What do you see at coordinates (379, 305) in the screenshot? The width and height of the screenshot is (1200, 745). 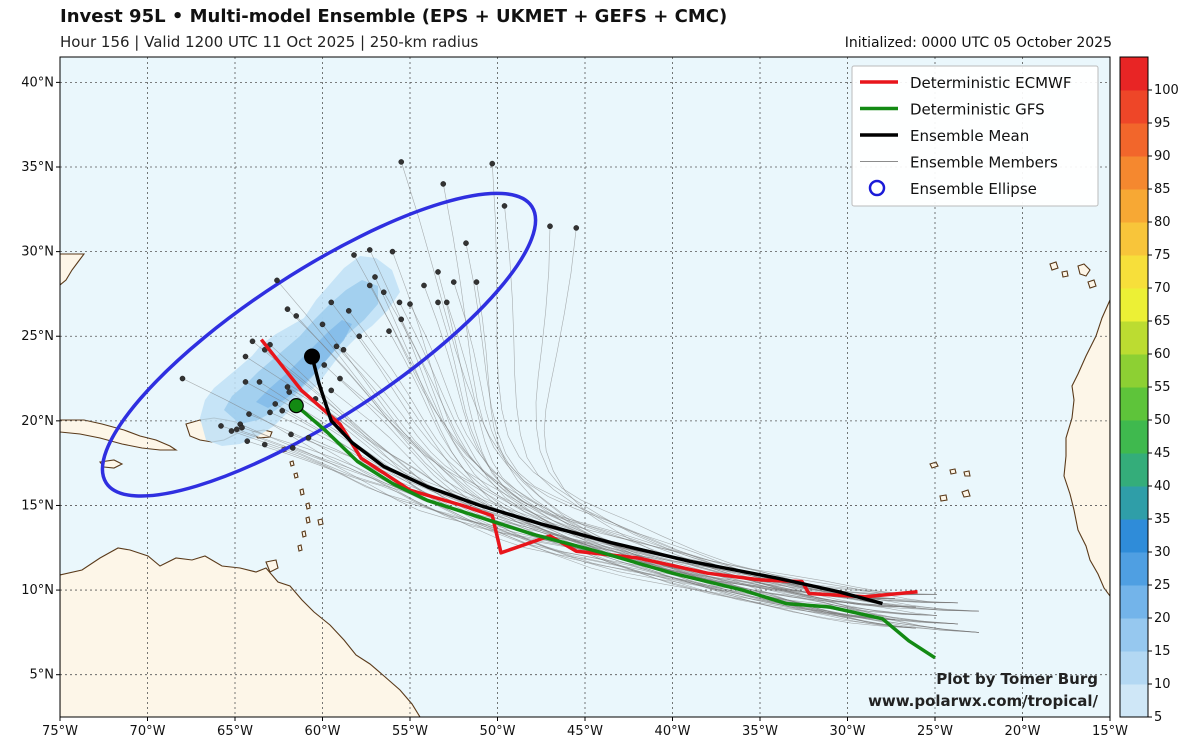 I see `ensemble-member-points` at bounding box center [379, 305].